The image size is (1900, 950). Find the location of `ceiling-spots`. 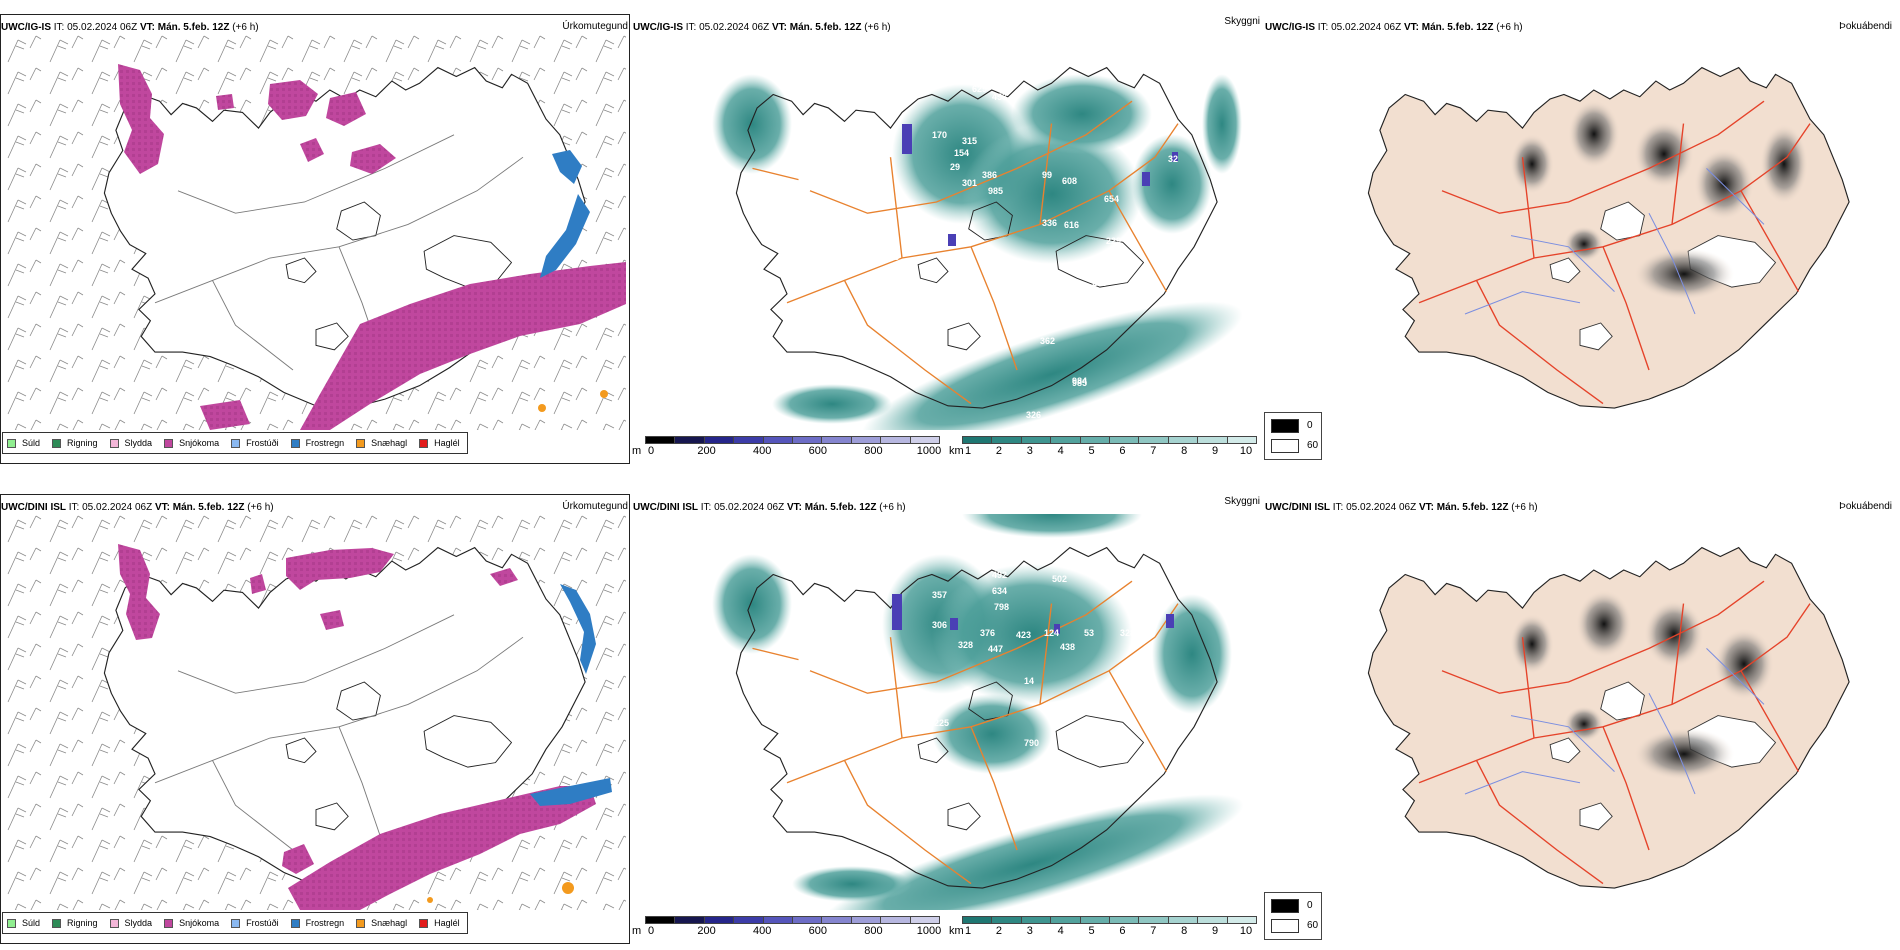

ceiling-spots is located at coordinates (1040, 185).